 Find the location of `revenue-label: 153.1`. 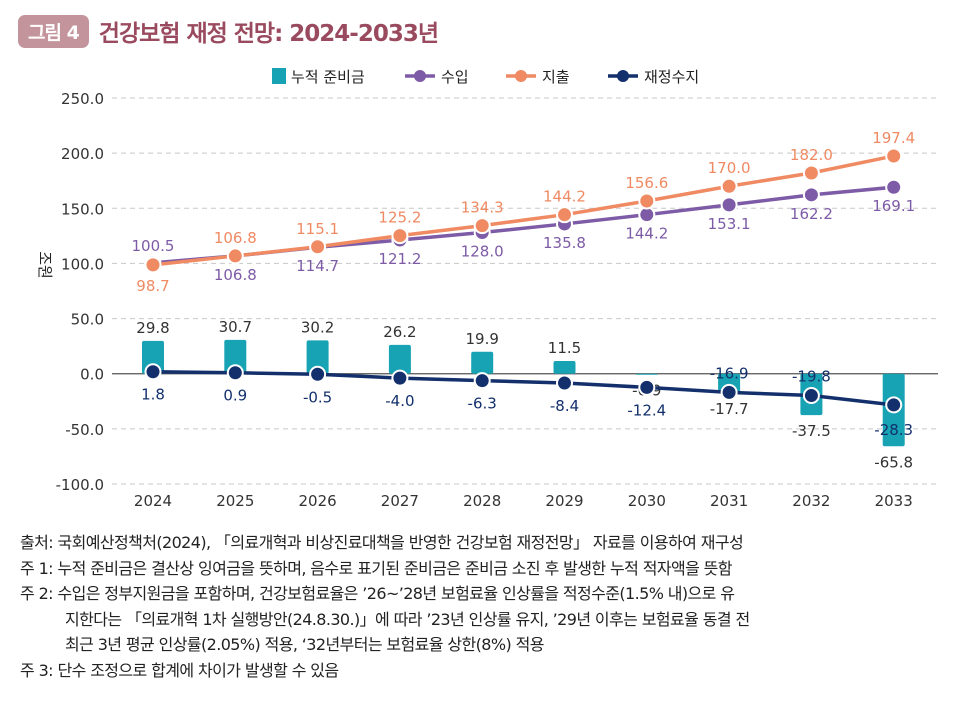

revenue-label: 153.1 is located at coordinates (729, 224).